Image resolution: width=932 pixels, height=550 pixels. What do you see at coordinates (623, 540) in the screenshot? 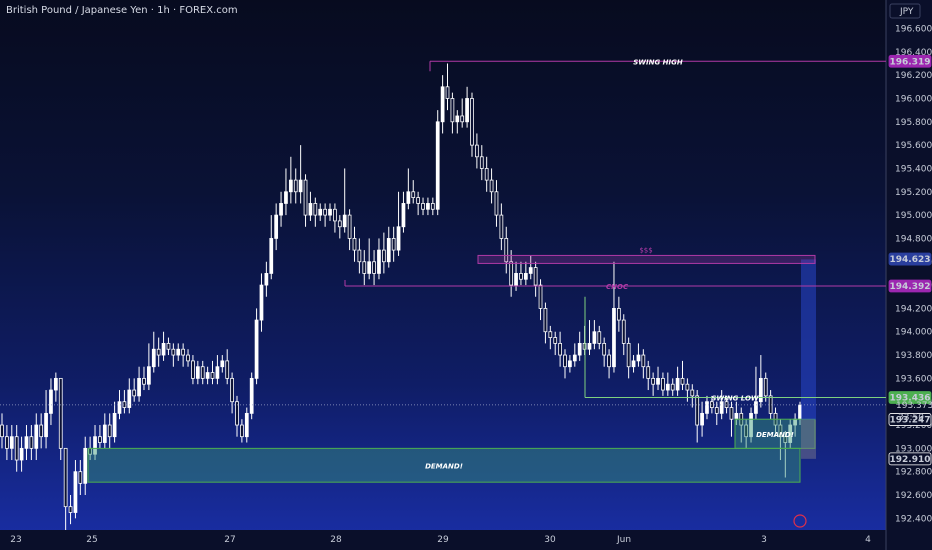
I see `x-tick-label: Jun` at bounding box center [623, 540].